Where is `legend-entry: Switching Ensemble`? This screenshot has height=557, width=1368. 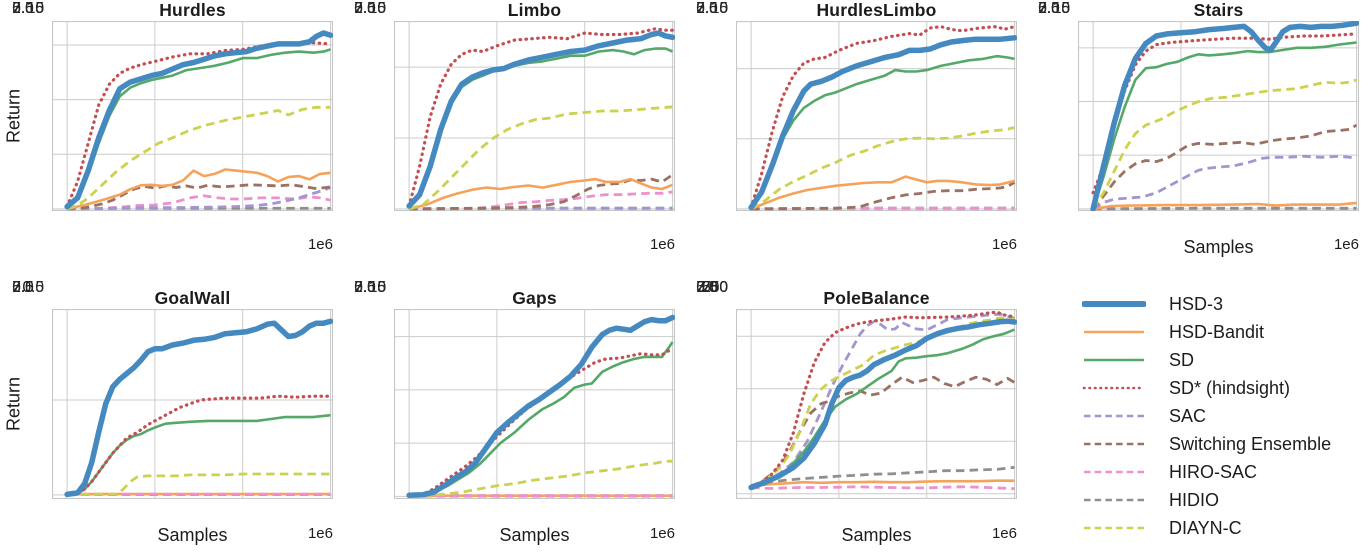 legend-entry: Switching Ensemble is located at coordinates (1225, 444).